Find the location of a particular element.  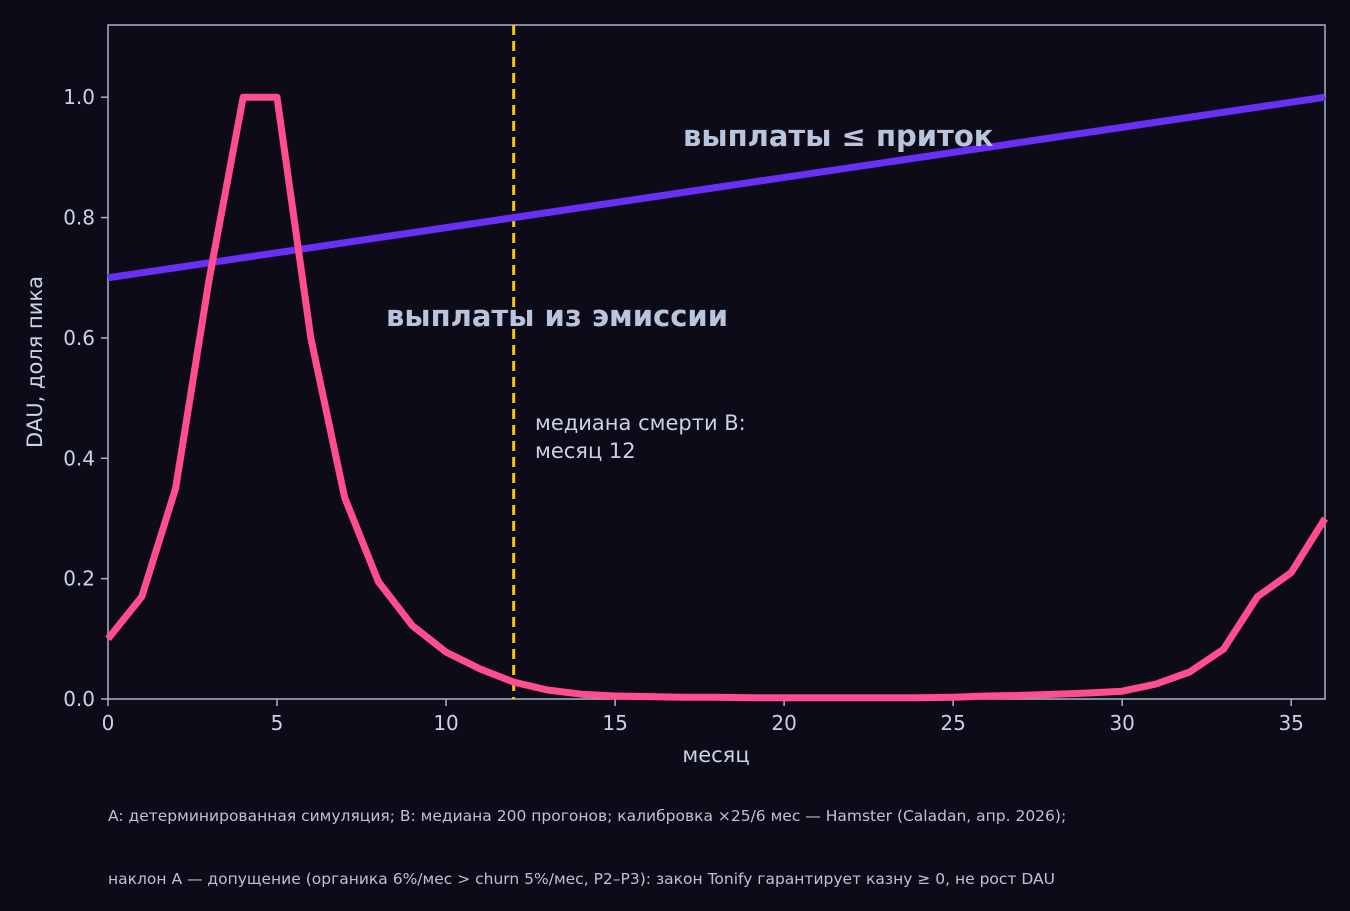

y-tick-label: 1.0 is located at coordinates (79, 97).